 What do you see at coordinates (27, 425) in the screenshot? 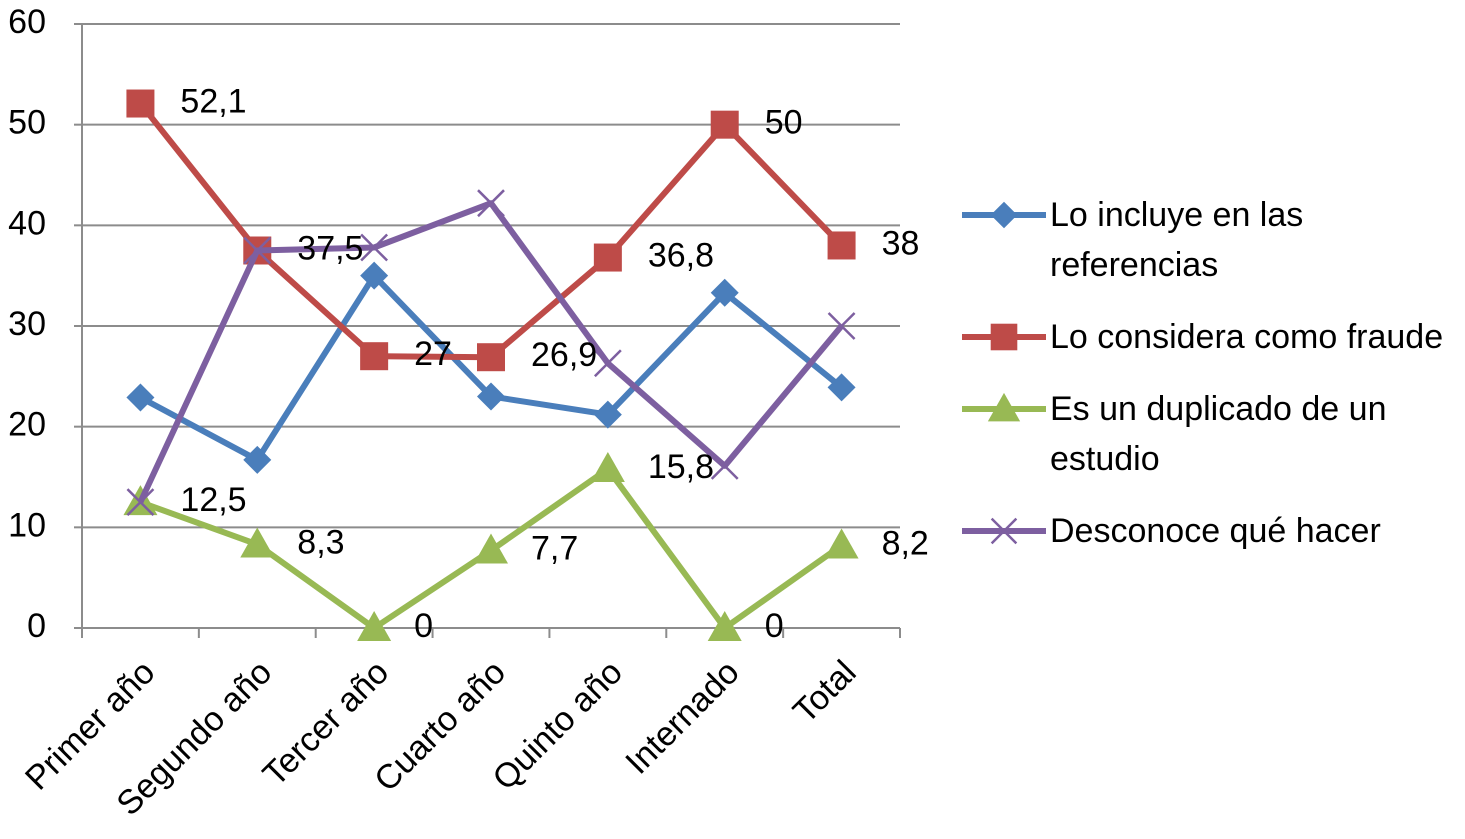
I see `y-tick-label: 20` at bounding box center [27, 425].